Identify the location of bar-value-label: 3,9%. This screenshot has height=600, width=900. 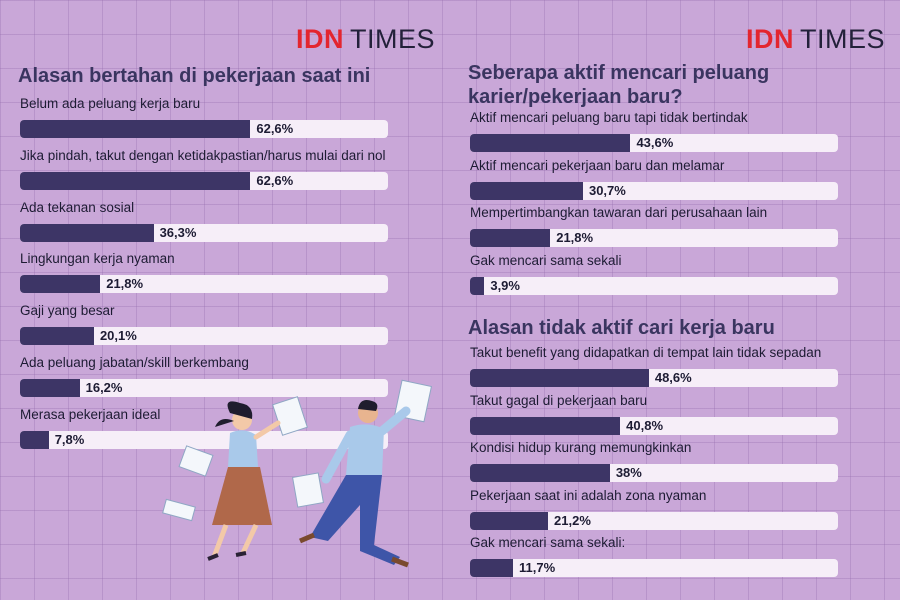
(505, 285).